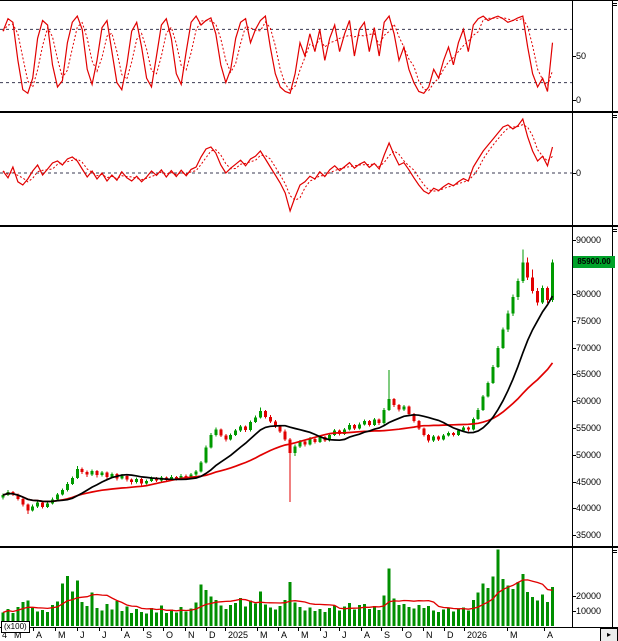  I want to click on month-label: D, so click(450, 635).